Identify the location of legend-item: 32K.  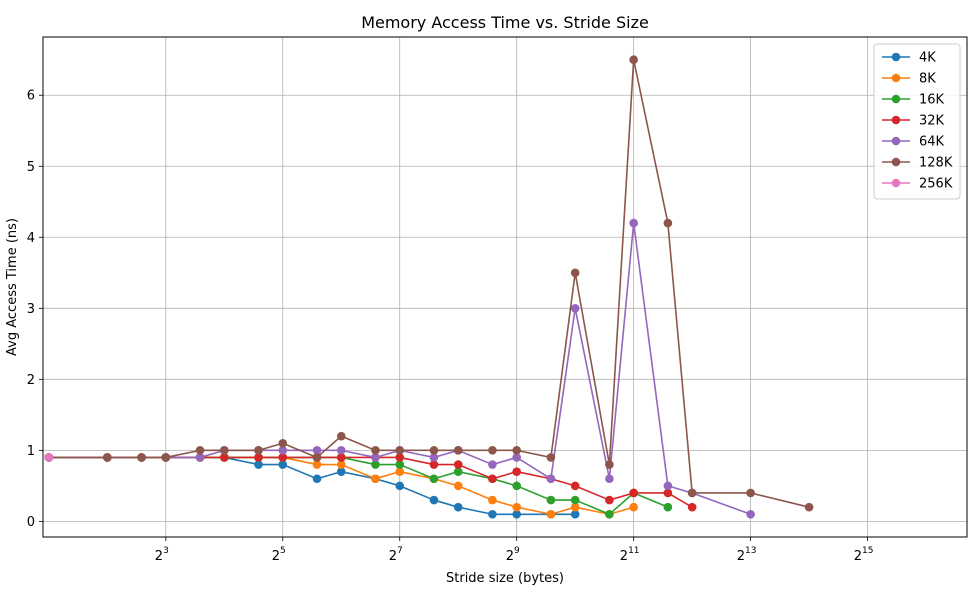
(913, 121).